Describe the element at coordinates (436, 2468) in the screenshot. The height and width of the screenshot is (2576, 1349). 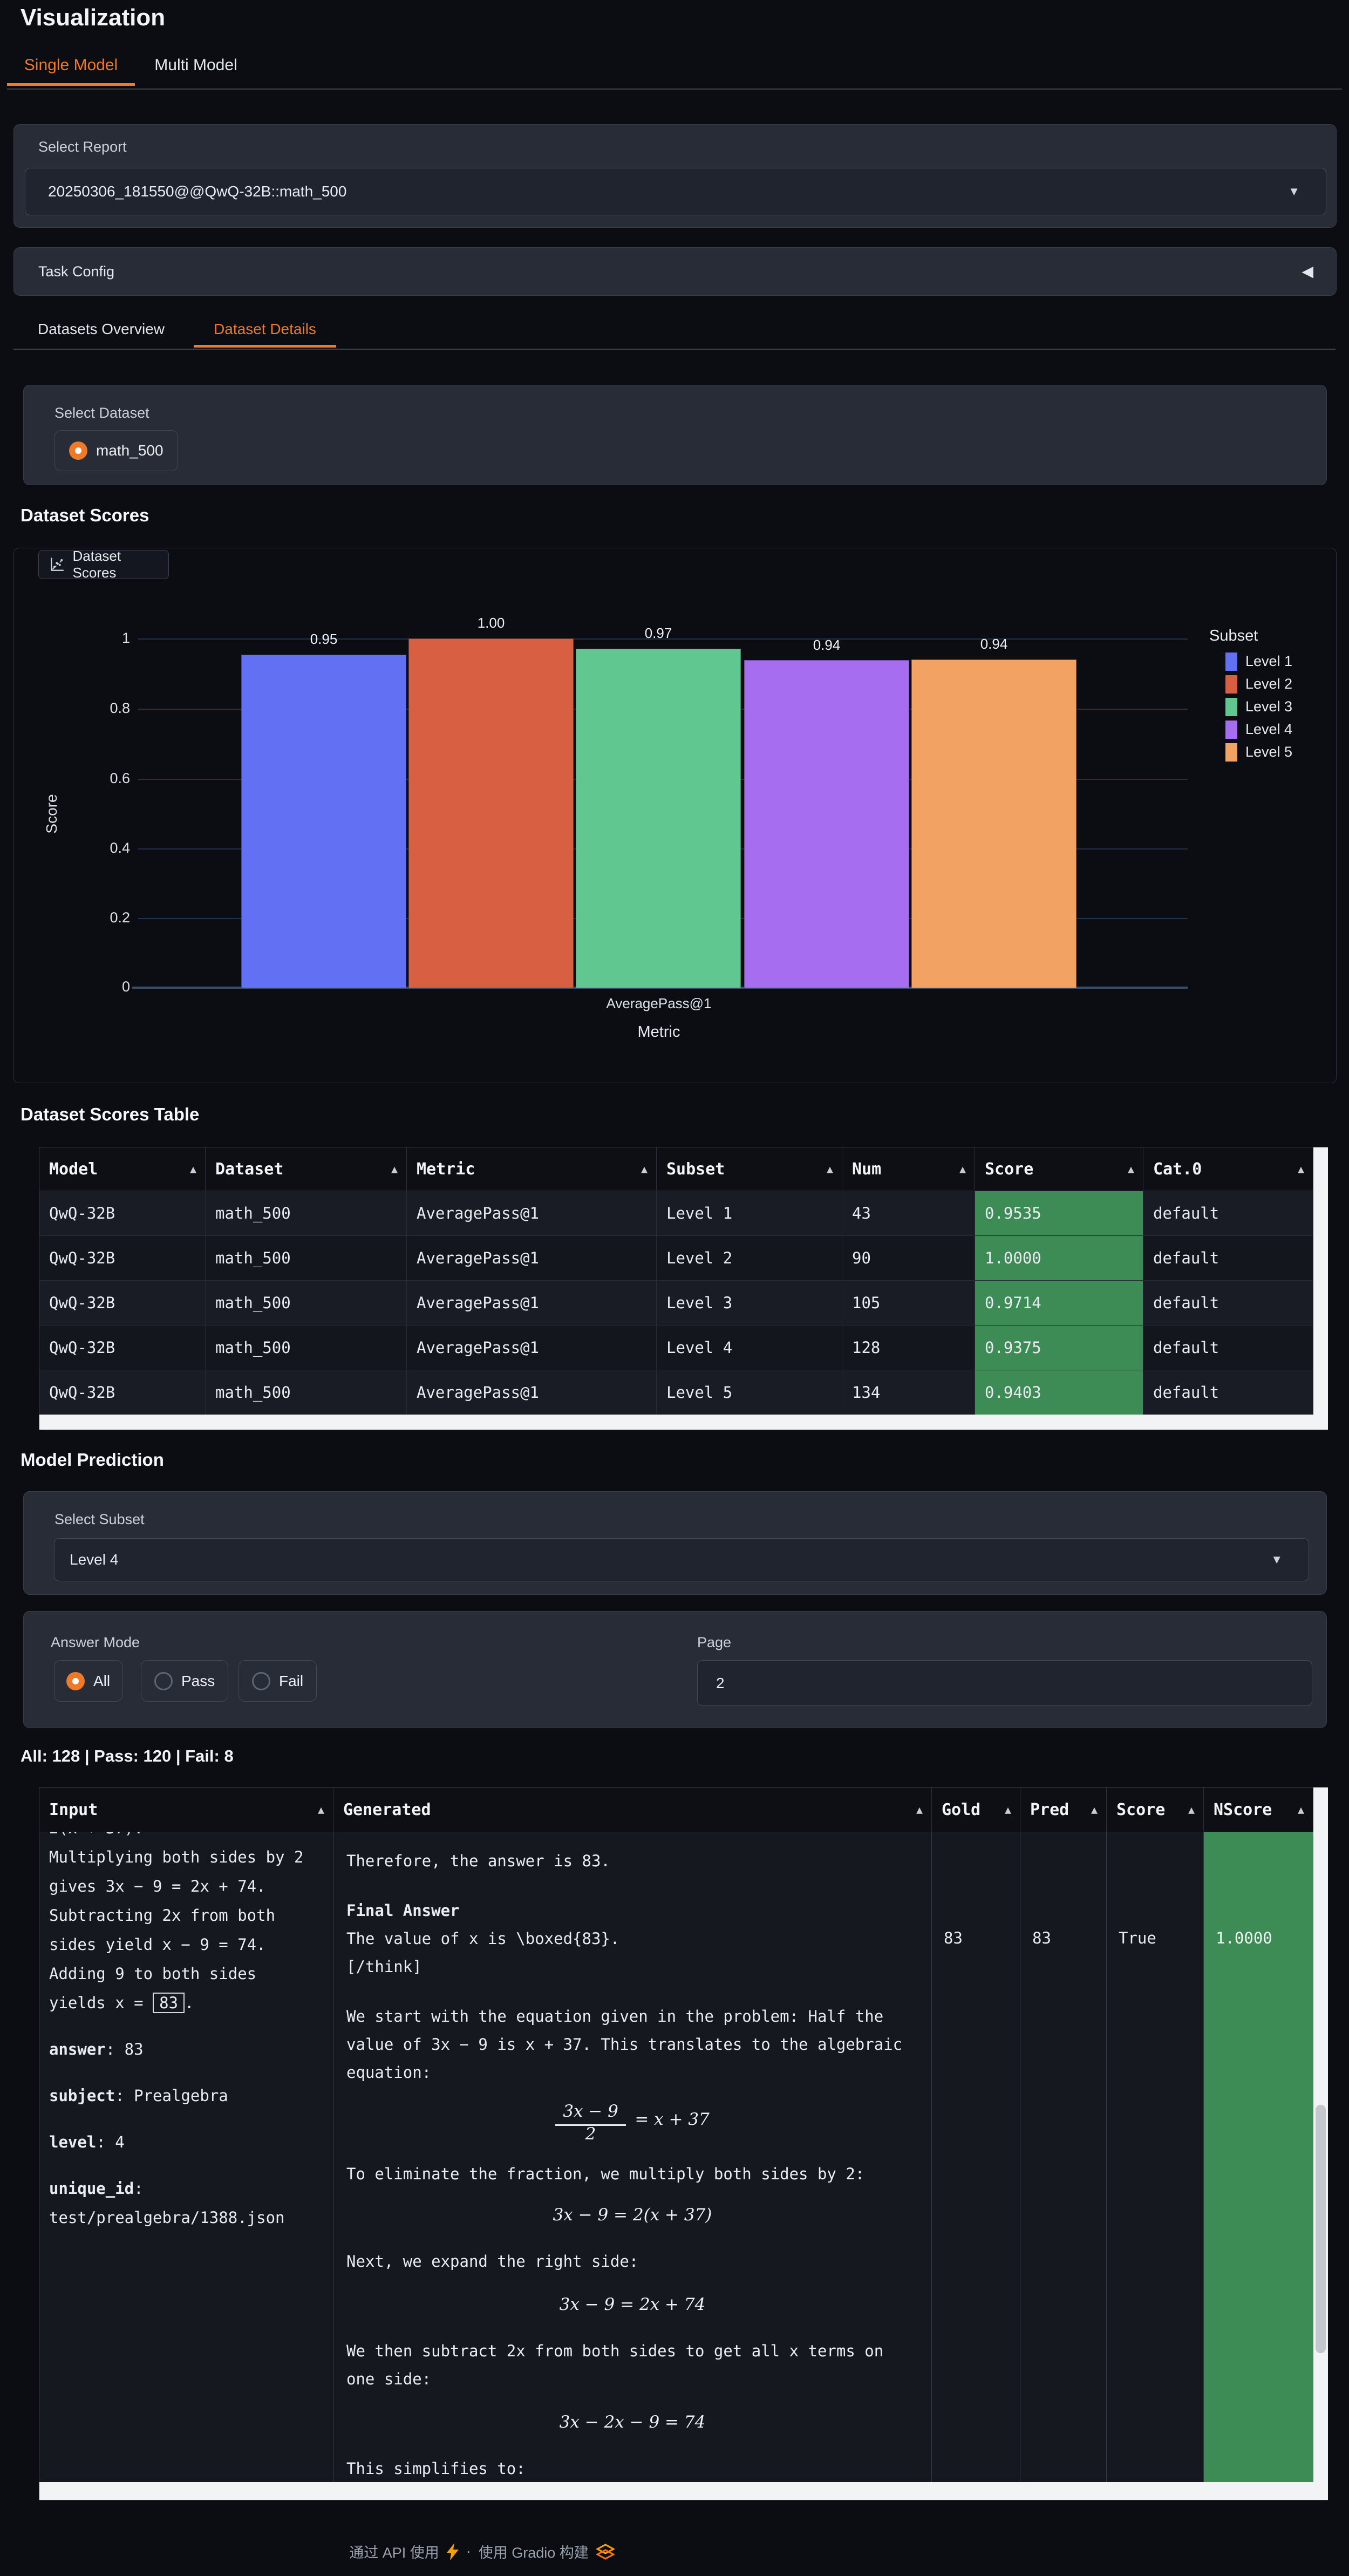
I see `gen-paragraph: This simplifies to:` at that location.